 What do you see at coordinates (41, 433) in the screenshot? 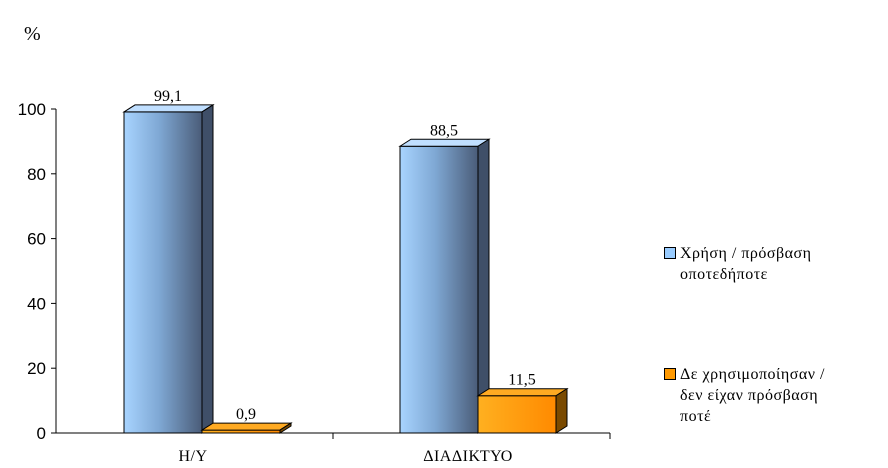
I see `y-tick-label: 0` at bounding box center [41, 433].